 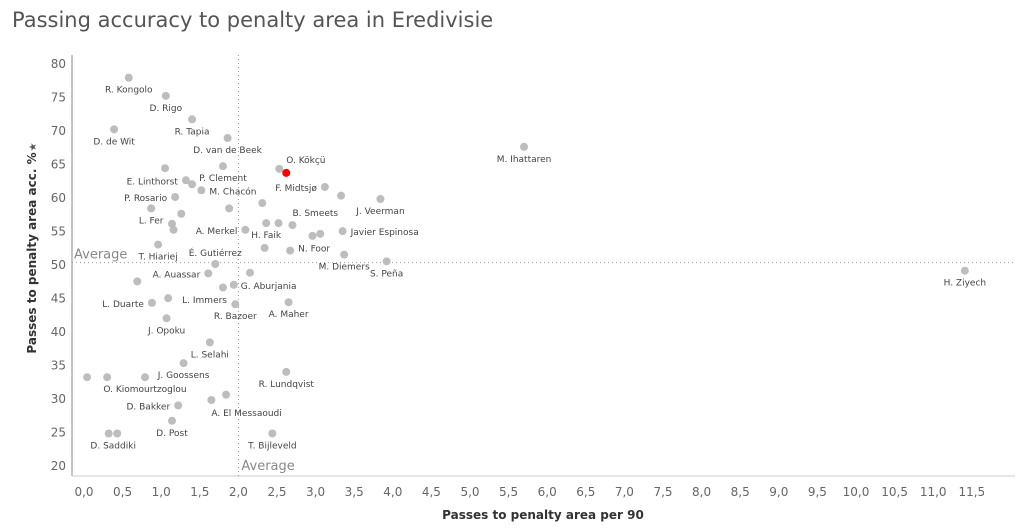 I want to click on point-label: R. Kongolo, so click(x=129, y=91).